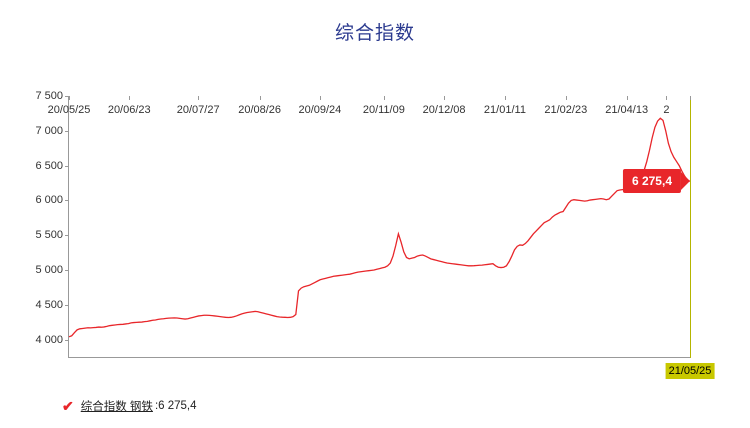 This screenshot has height=428, width=750. I want to click on y-axis-label: 6 000, so click(49, 200).